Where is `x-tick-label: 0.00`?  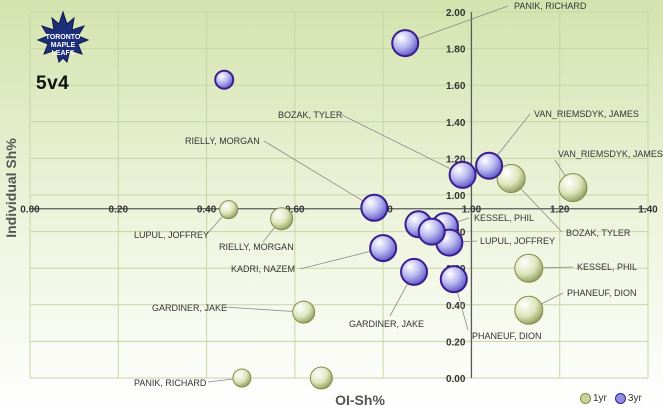 x-tick-label: 0.00 is located at coordinates (30, 210).